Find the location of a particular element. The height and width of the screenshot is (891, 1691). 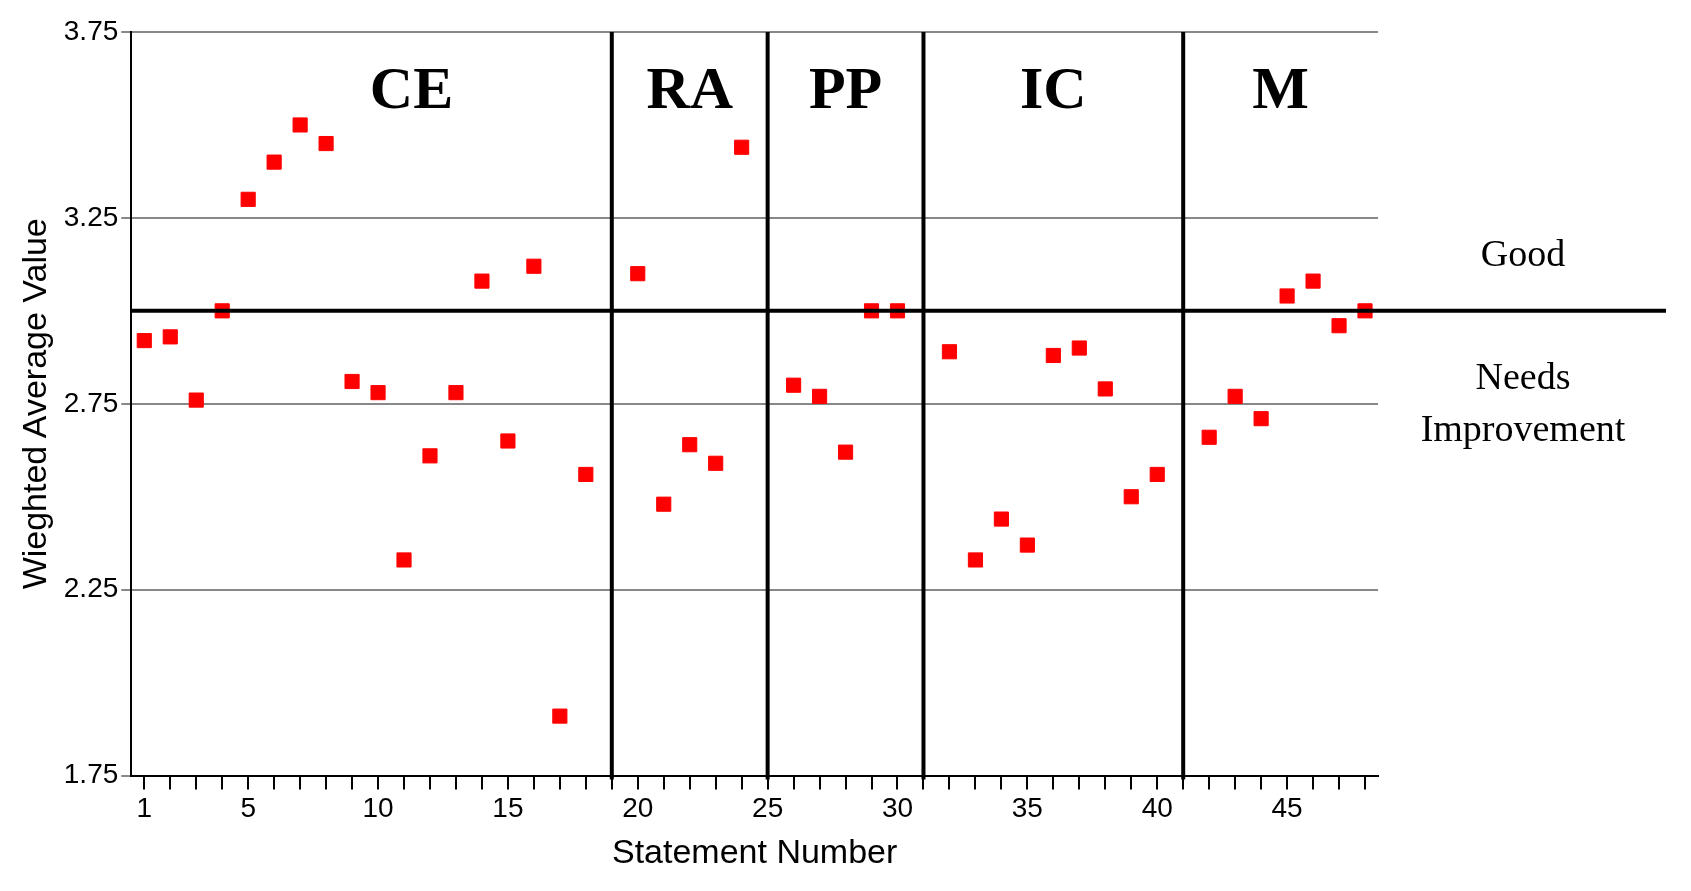

y-tick-label: 2.25 is located at coordinates (91, 588).